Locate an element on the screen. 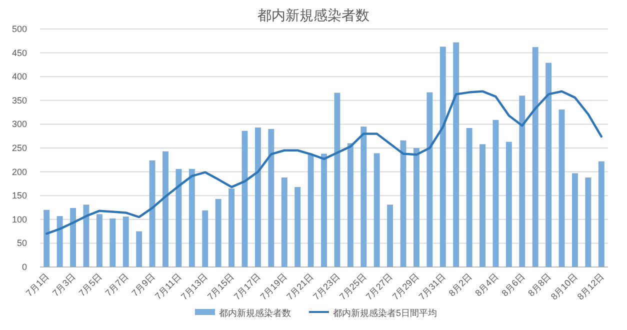  y-tick-label: 150 is located at coordinates (19, 195).